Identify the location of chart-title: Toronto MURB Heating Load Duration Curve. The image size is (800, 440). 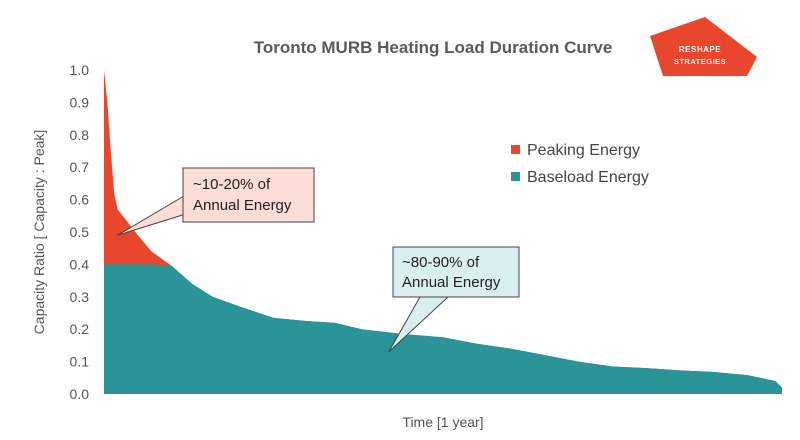
(433, 47).